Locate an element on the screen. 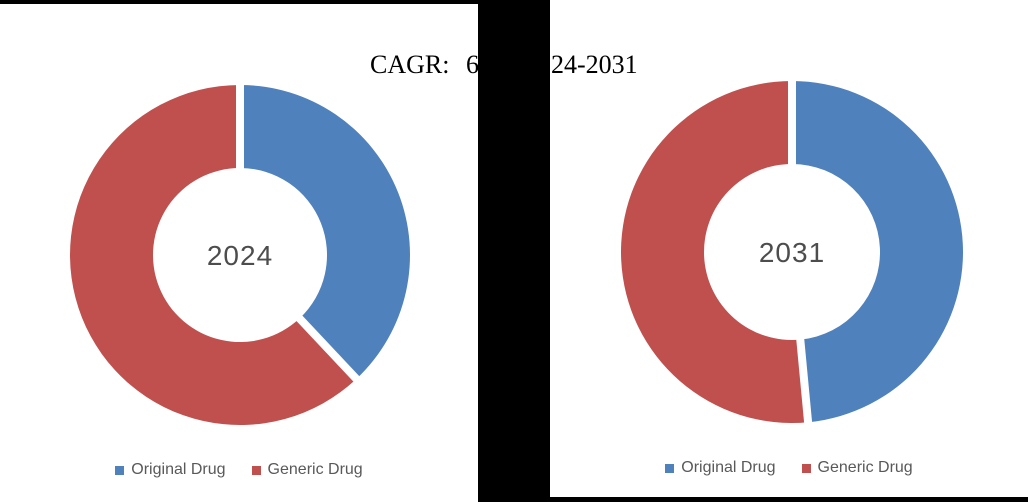 This screenshot has width=1028, height=502. donut-center-year-2024: 2024 is located at coordinates (240, 255).